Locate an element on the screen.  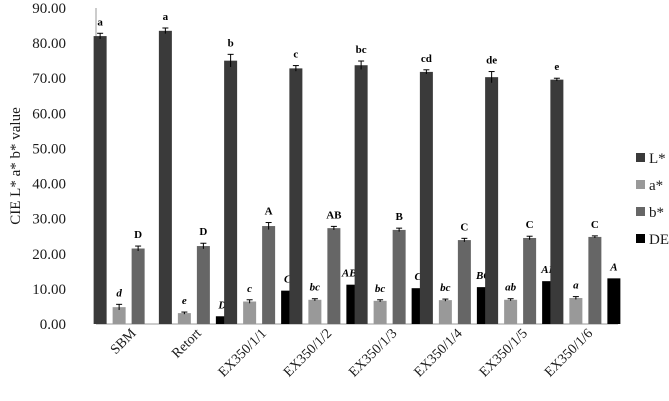
y-tick-label: 40.00 is located at coordinates (49, 185).